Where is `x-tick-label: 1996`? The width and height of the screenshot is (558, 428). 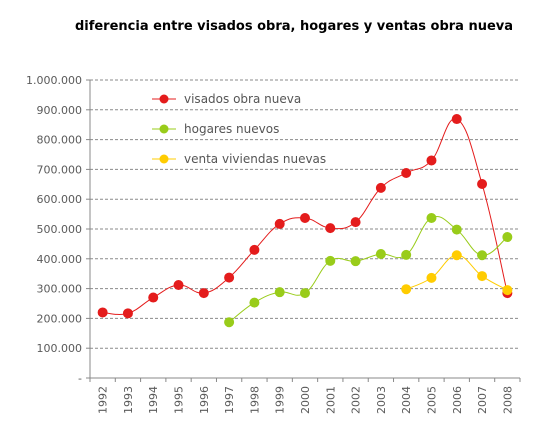 x-tick-label: 1996 is located at coordinates (204, 400).